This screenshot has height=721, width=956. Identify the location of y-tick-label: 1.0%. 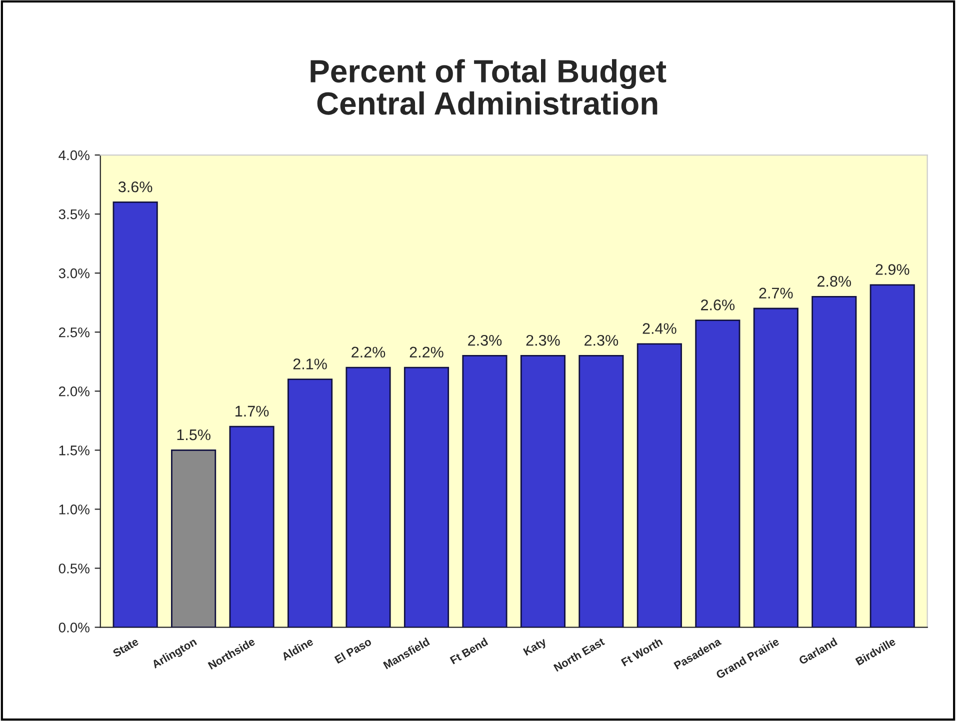
(74, 509).